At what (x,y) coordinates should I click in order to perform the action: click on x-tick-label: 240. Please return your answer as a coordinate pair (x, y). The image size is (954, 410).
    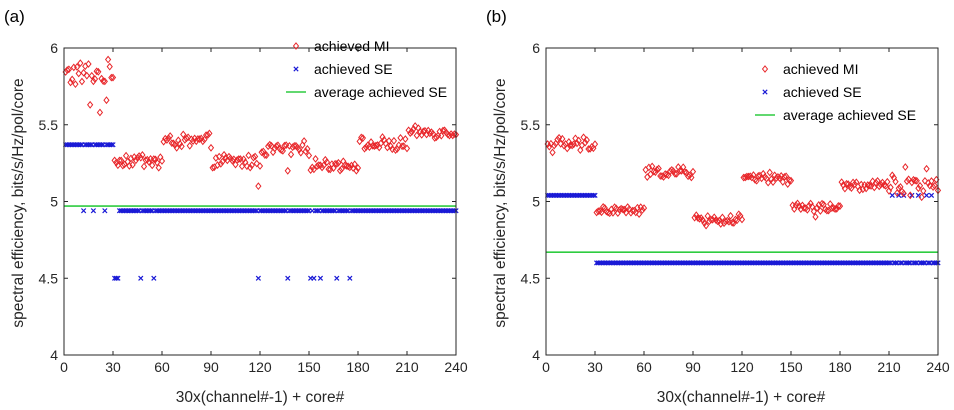
    Looking at the image, I should click on (456, 367).